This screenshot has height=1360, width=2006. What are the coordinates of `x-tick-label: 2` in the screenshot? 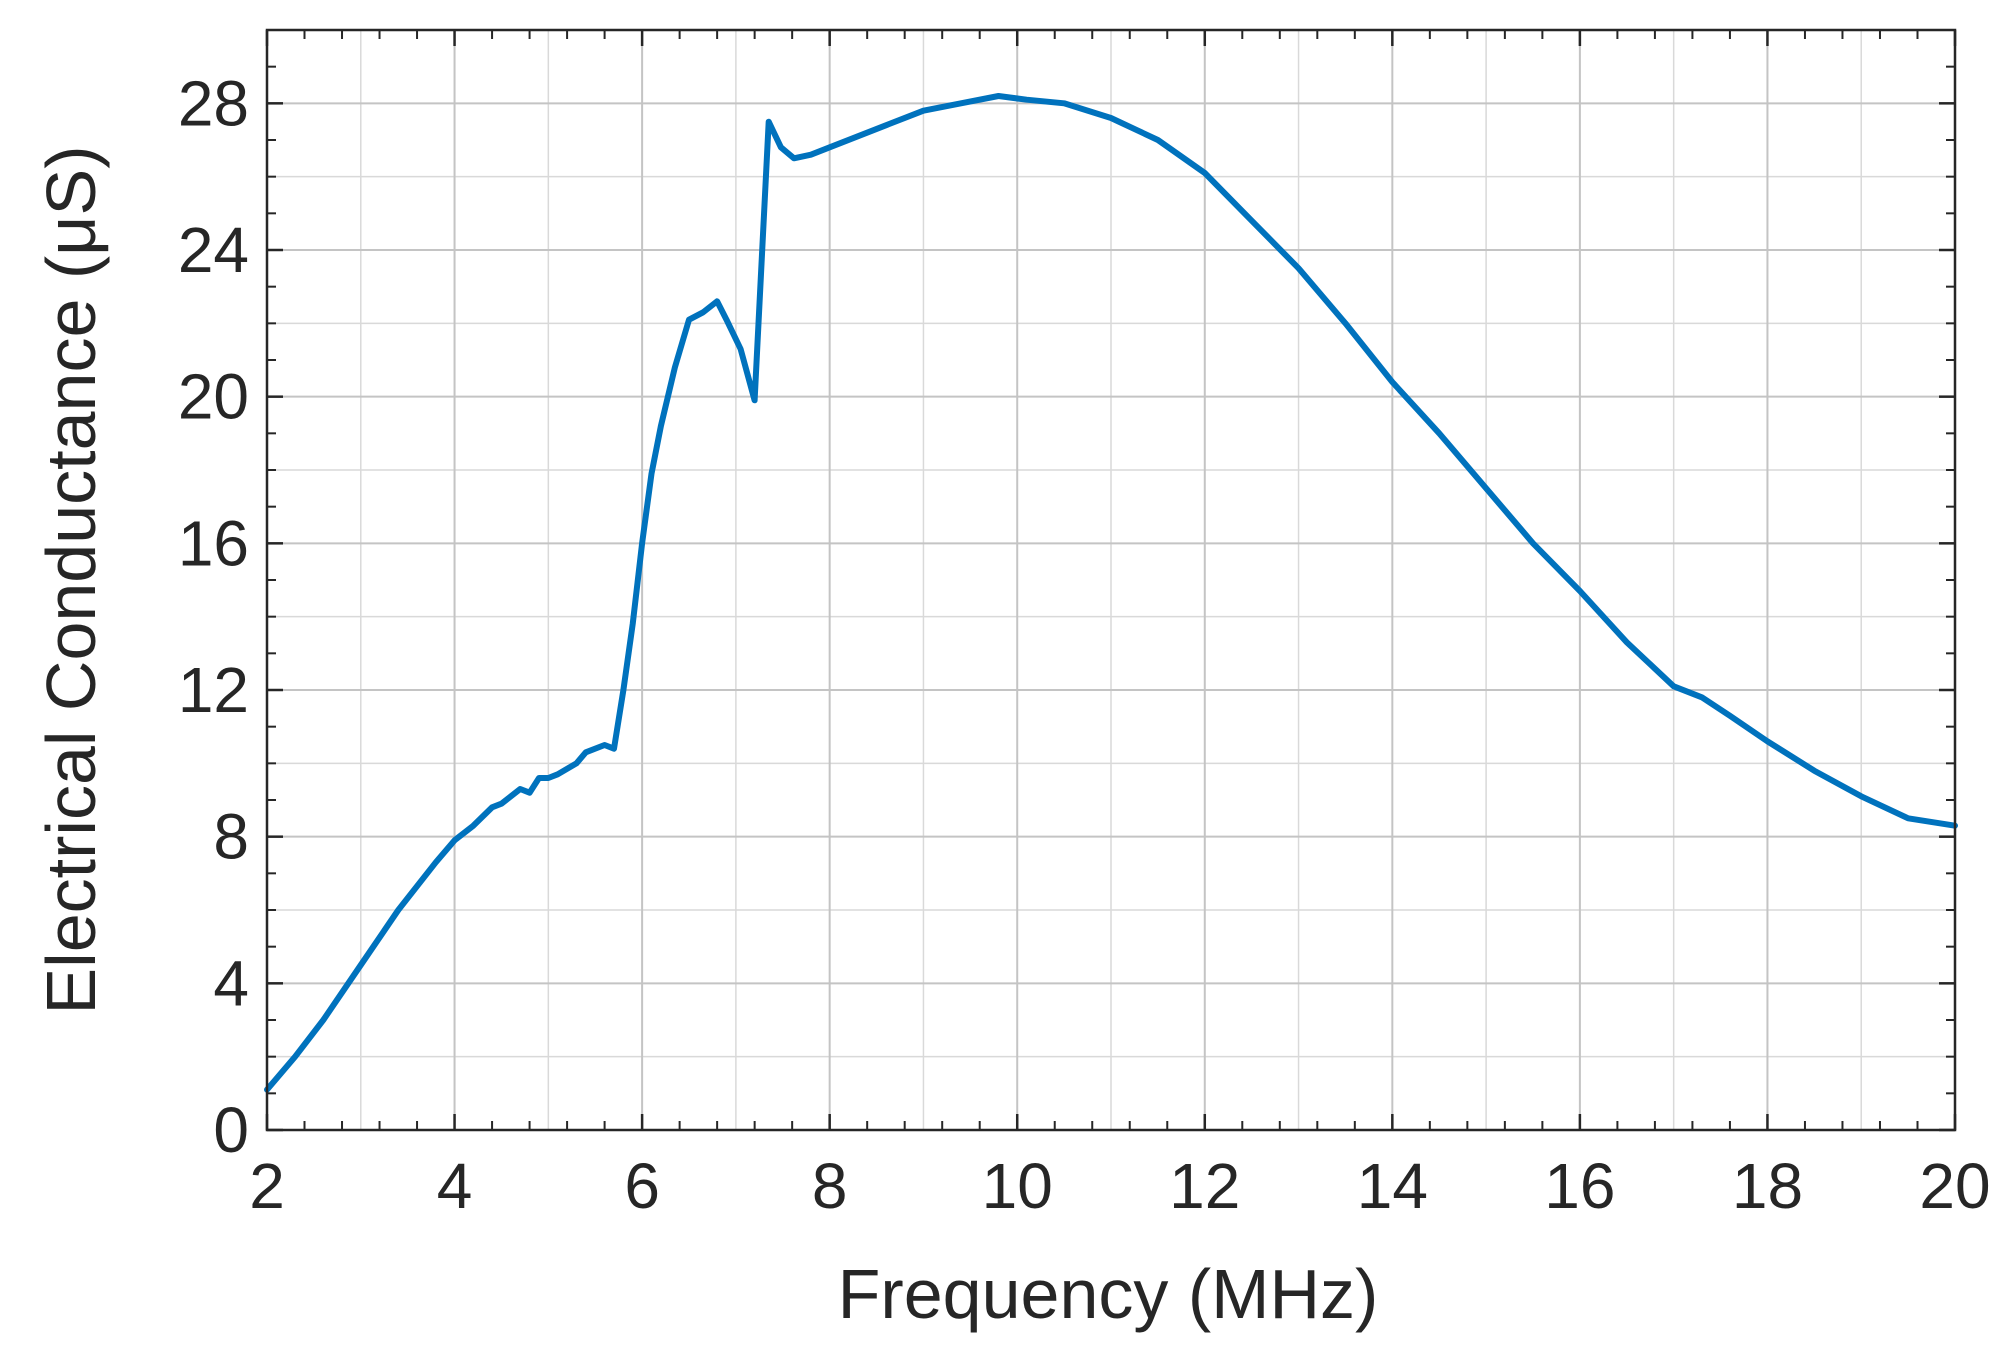 It's located at (267, 1186).